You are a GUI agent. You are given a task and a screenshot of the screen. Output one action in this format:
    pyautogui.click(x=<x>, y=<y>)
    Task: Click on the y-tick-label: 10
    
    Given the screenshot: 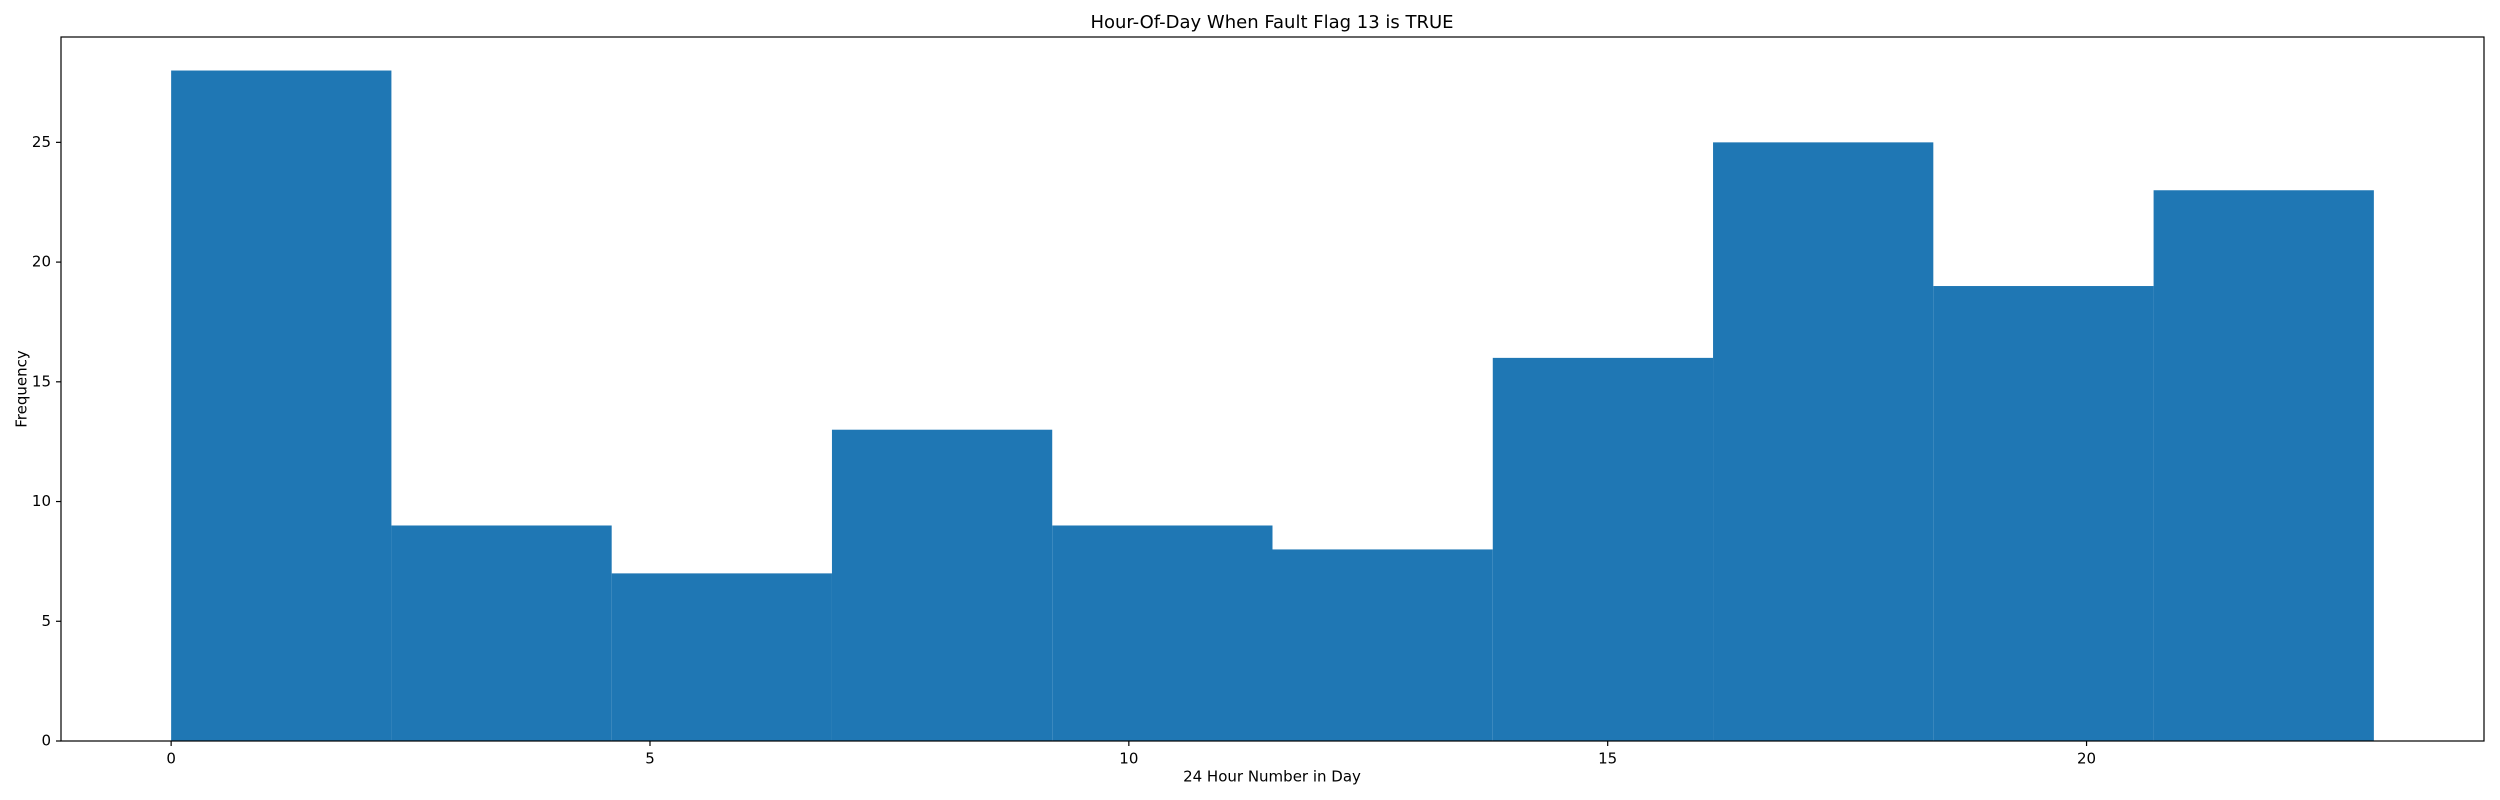 What is the action you would take?
    pyautogui.click(x=41, y=501)
    